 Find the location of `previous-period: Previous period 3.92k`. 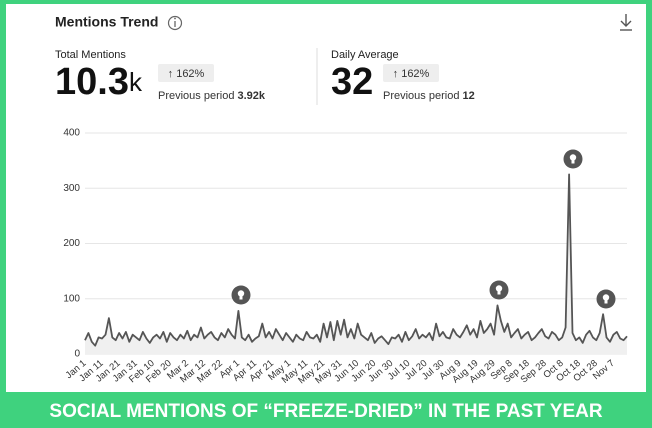

previous-period: Previous period 3.92k is located at coordinates (212, 96).